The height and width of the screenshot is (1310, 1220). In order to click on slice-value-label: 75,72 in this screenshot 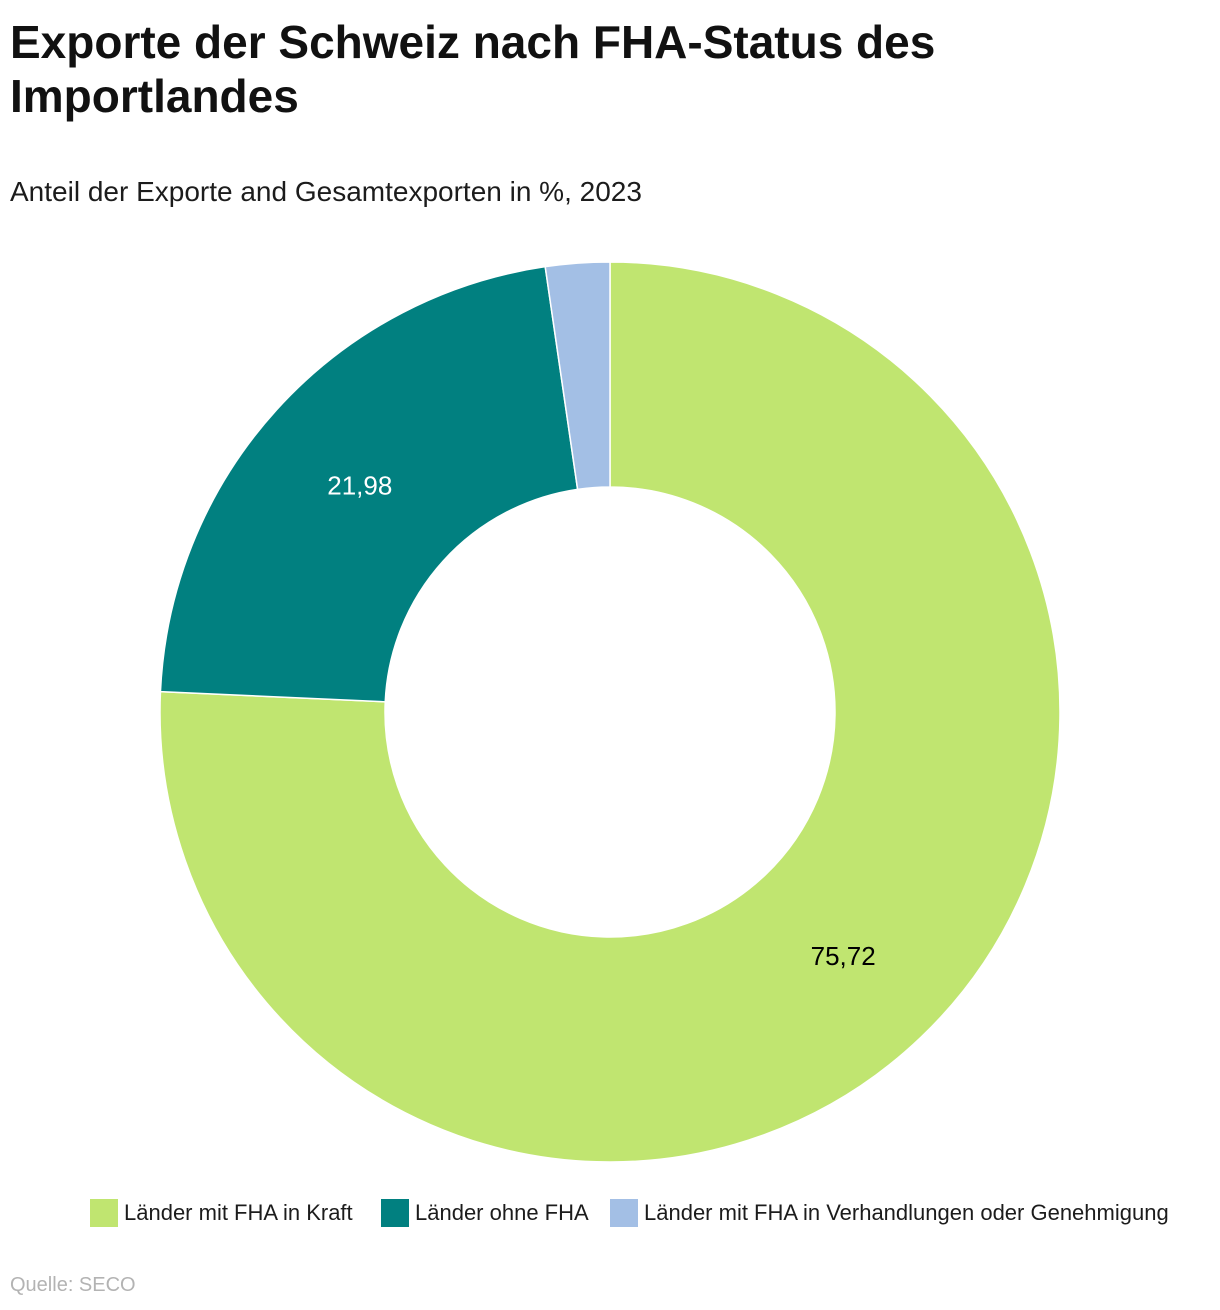, I will do `click(843, 956)`.